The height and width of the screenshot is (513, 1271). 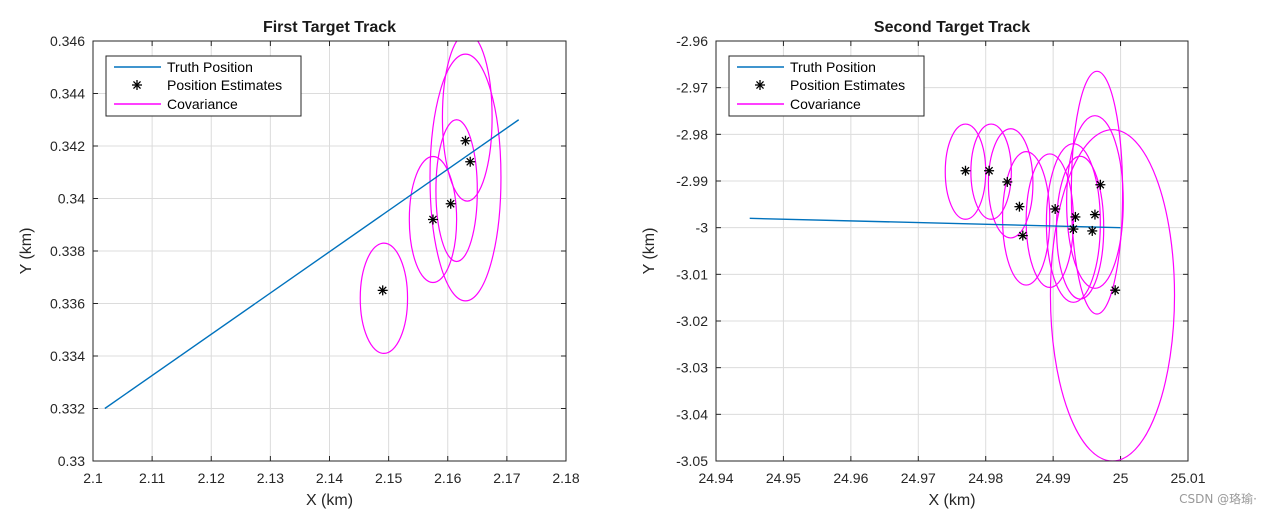 I want to click on x-tick-label: 24.94, so click(x=715, y=478).